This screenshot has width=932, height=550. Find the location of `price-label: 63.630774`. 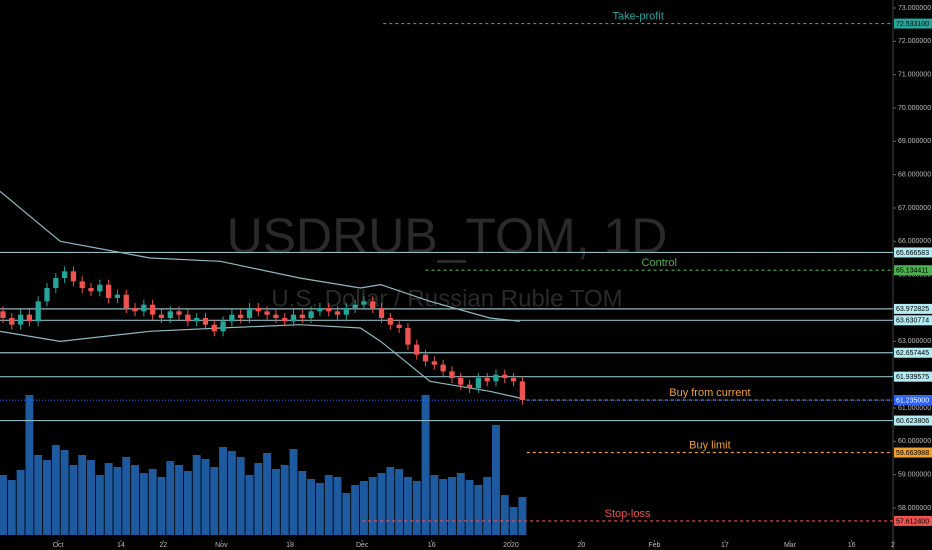

price-label: 63.630774 is located at coordinates (912, 321).